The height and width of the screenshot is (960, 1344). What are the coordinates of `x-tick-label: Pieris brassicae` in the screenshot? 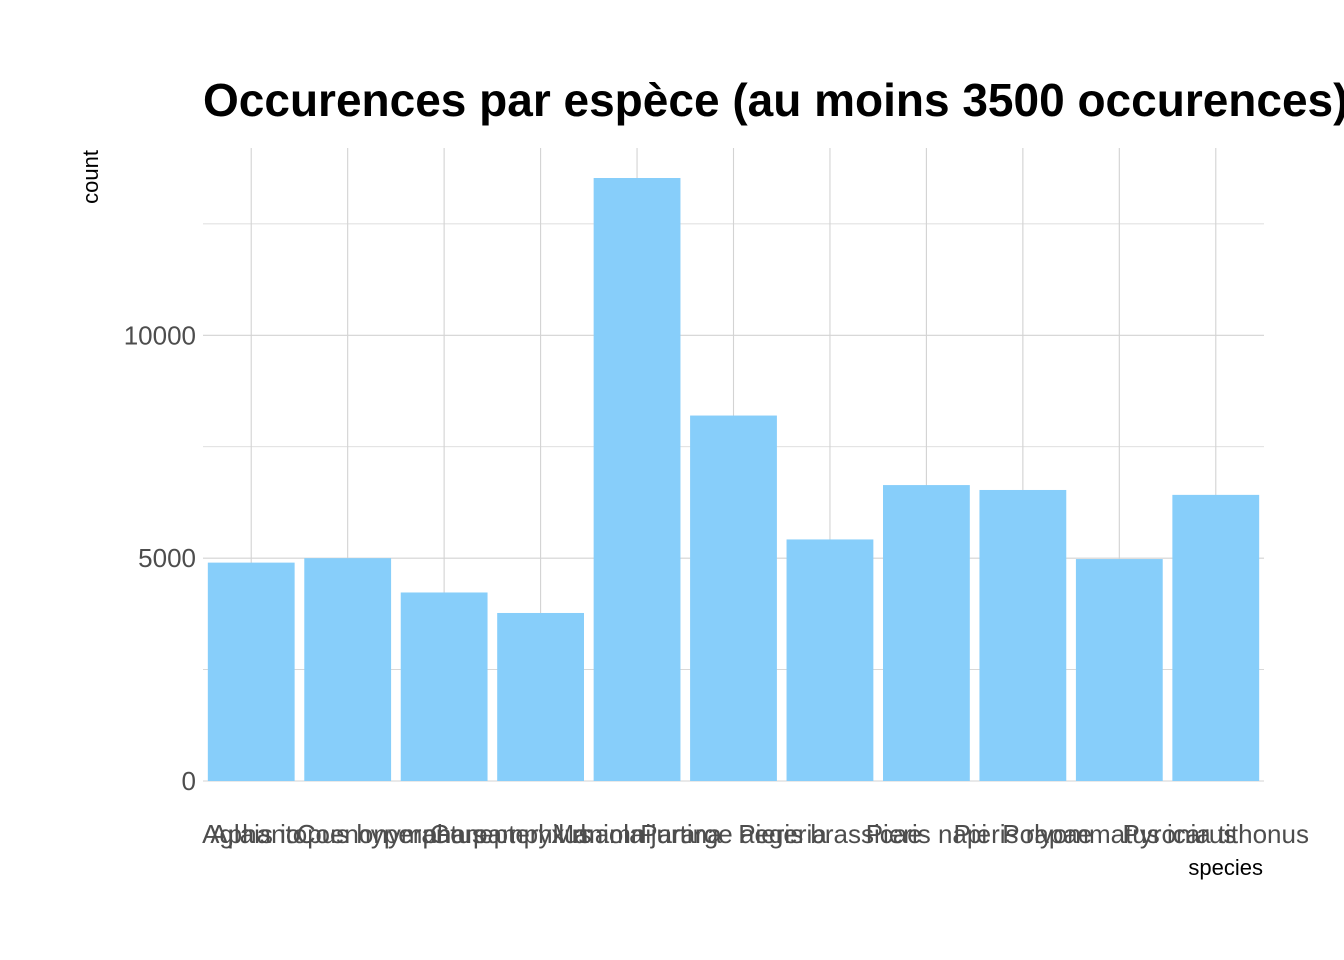 It's located at (830, 834).